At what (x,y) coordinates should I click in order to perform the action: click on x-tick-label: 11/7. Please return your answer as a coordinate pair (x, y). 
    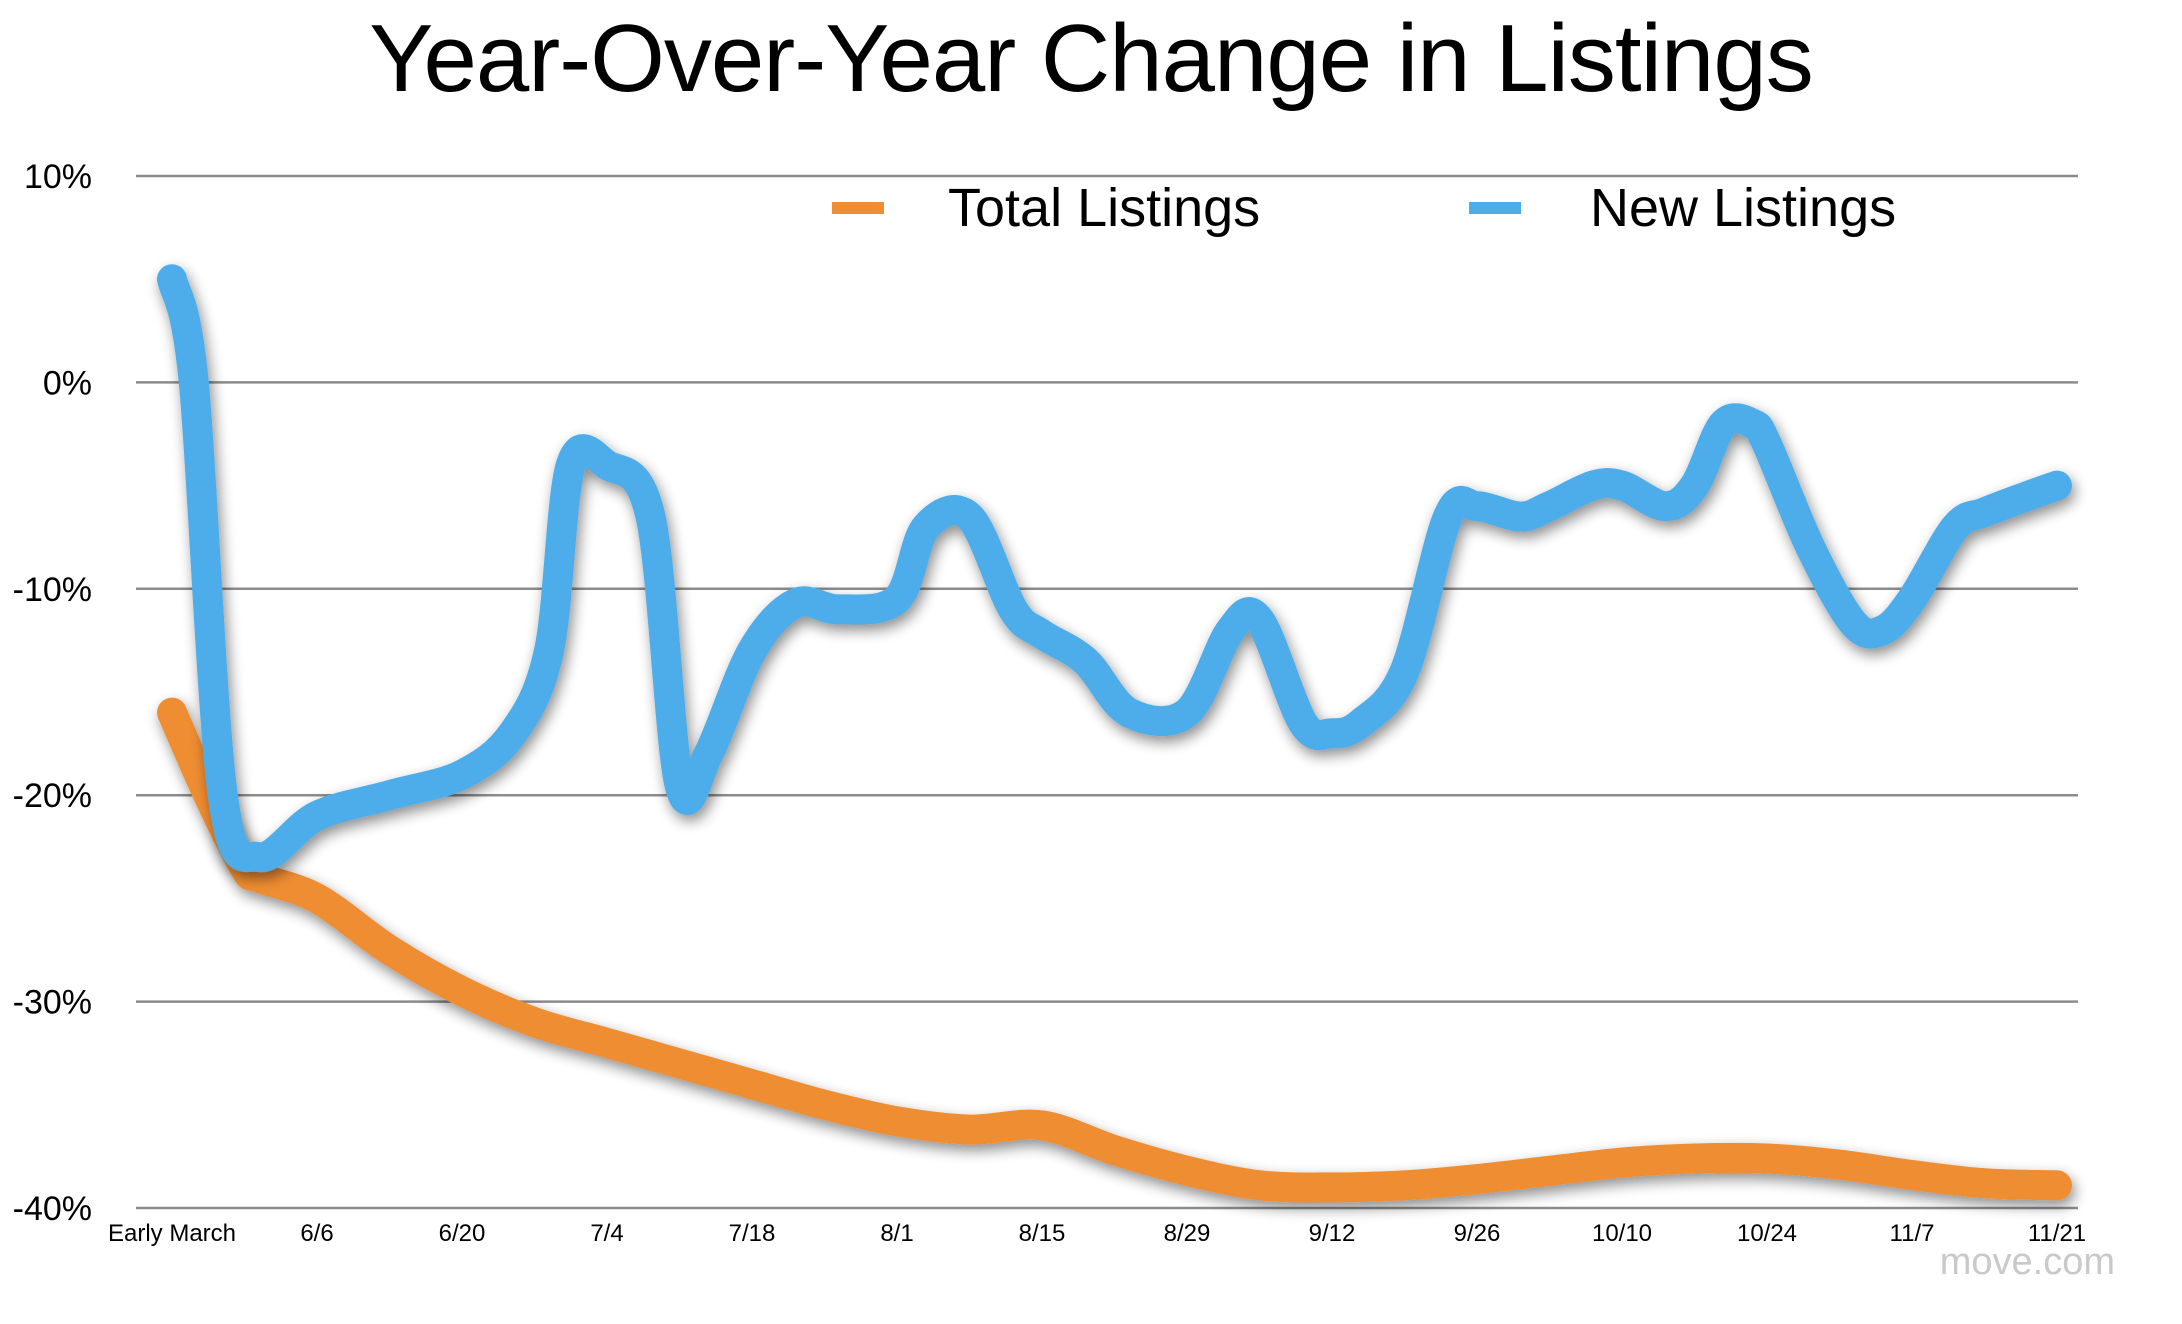
    Looking at the image, I should click on (1912, 1233).